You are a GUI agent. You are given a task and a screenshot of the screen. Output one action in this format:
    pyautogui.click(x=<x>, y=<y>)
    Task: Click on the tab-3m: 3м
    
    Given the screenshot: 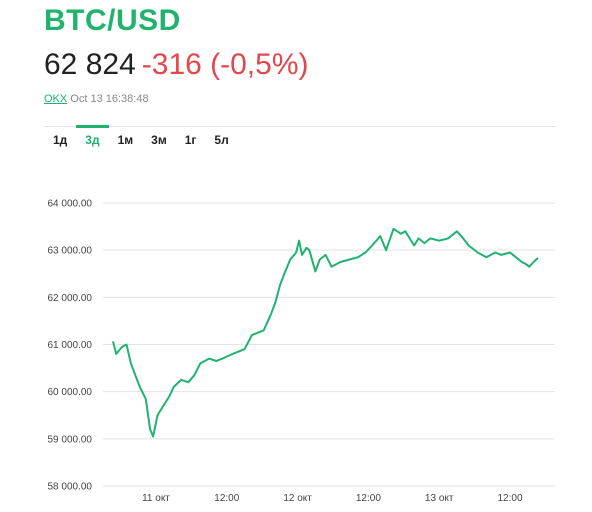 What is the action you would take?
    pyautogui.click(x=159, y=140)
    